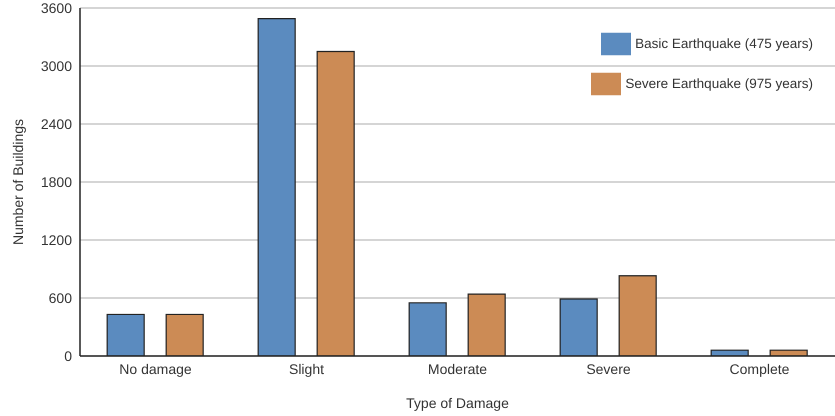 The width and height of the screenshot is (835, 416). What do you see at coordinates (306, 368) in the screenshot?
I see `x-tick-label: Slight` at bounding box center [306, 368].